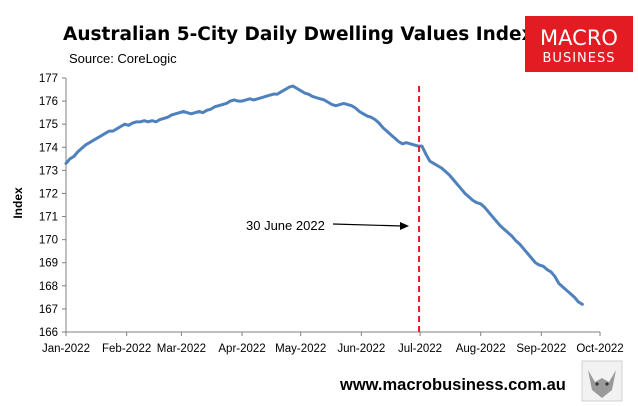  What do you see at coordinates (181, 349) in the screenshot?
I see `x-tick-label: Mar-2022` at bounding box center [181, 349].